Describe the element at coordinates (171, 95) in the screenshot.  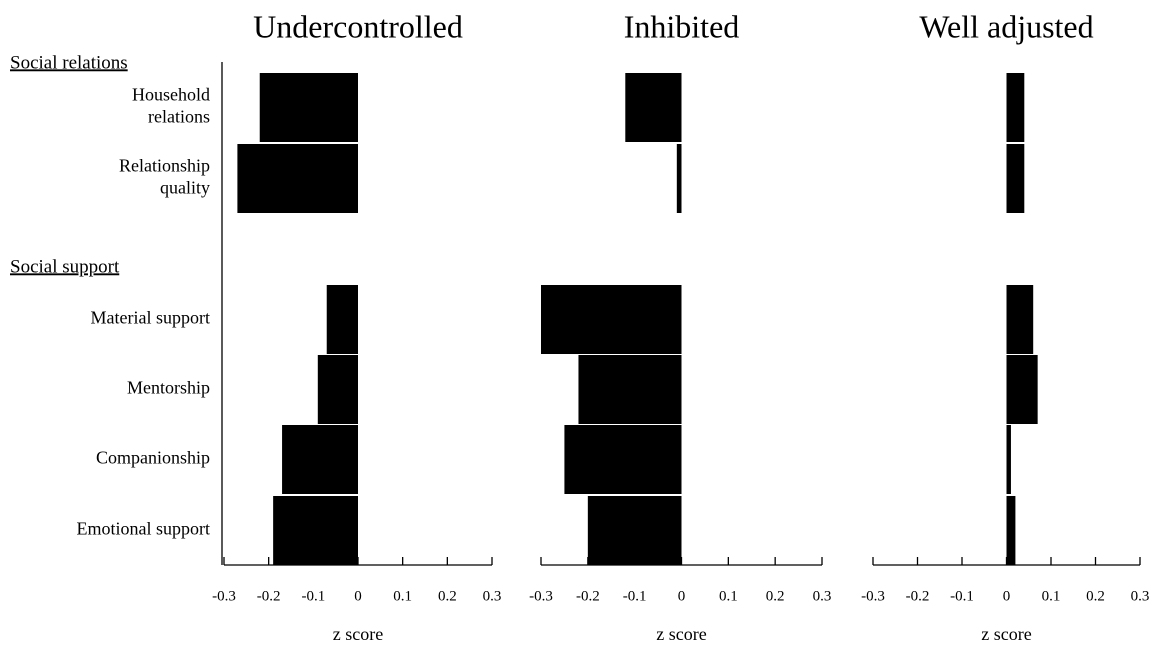
I see `label-line: Household` at that location.